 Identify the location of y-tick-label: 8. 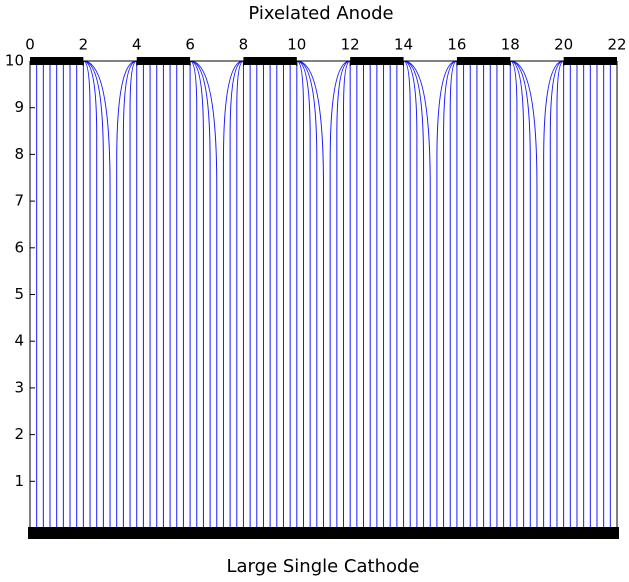
(19, 154).